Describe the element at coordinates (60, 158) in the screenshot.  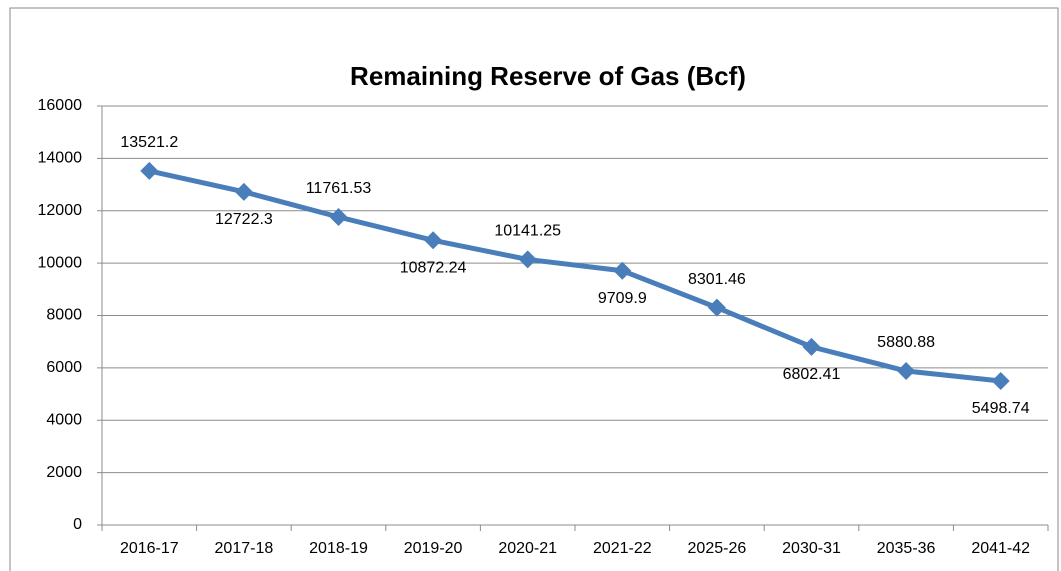
I see `y-tick-label: 14000` at that location.